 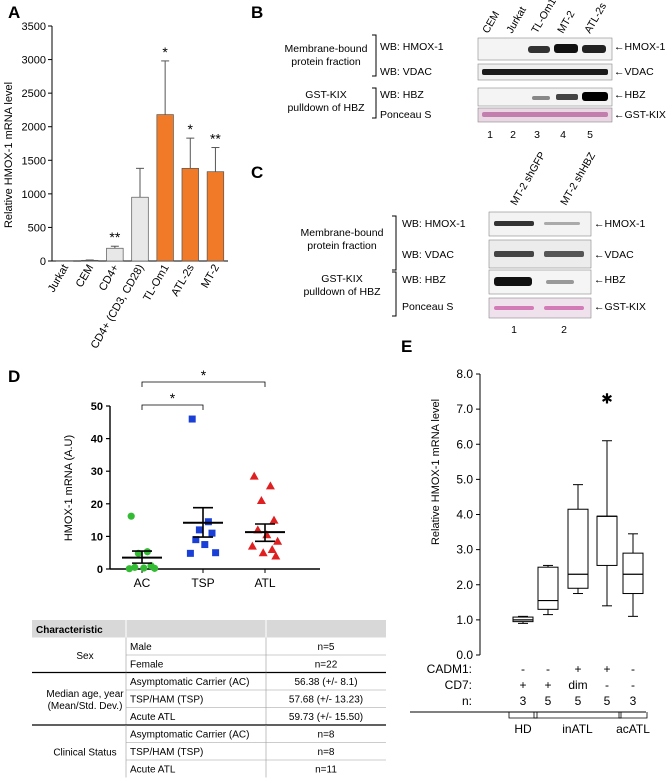 I want to click on d-category-label: AC, so click(x=142, y=583).